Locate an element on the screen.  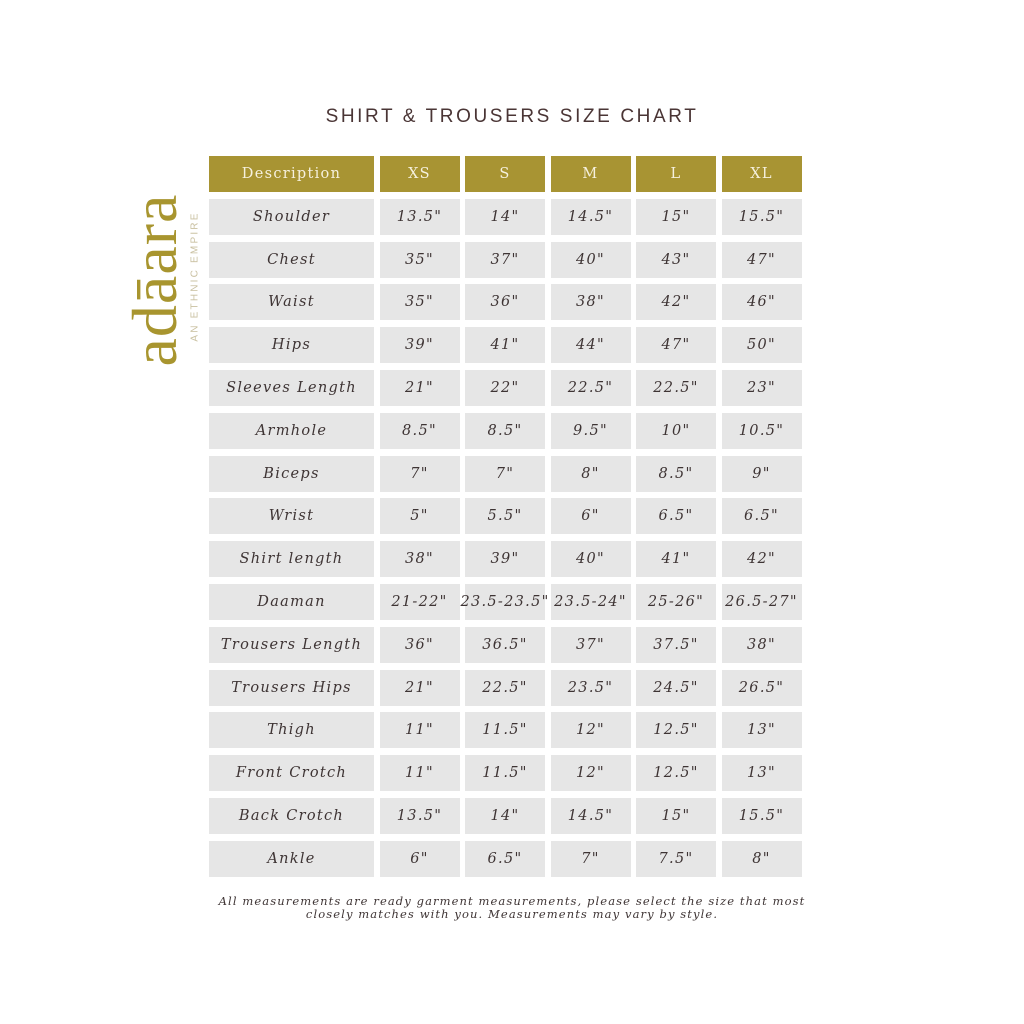
measurement-cell: 21-22" is located at coordinates (419, 601).